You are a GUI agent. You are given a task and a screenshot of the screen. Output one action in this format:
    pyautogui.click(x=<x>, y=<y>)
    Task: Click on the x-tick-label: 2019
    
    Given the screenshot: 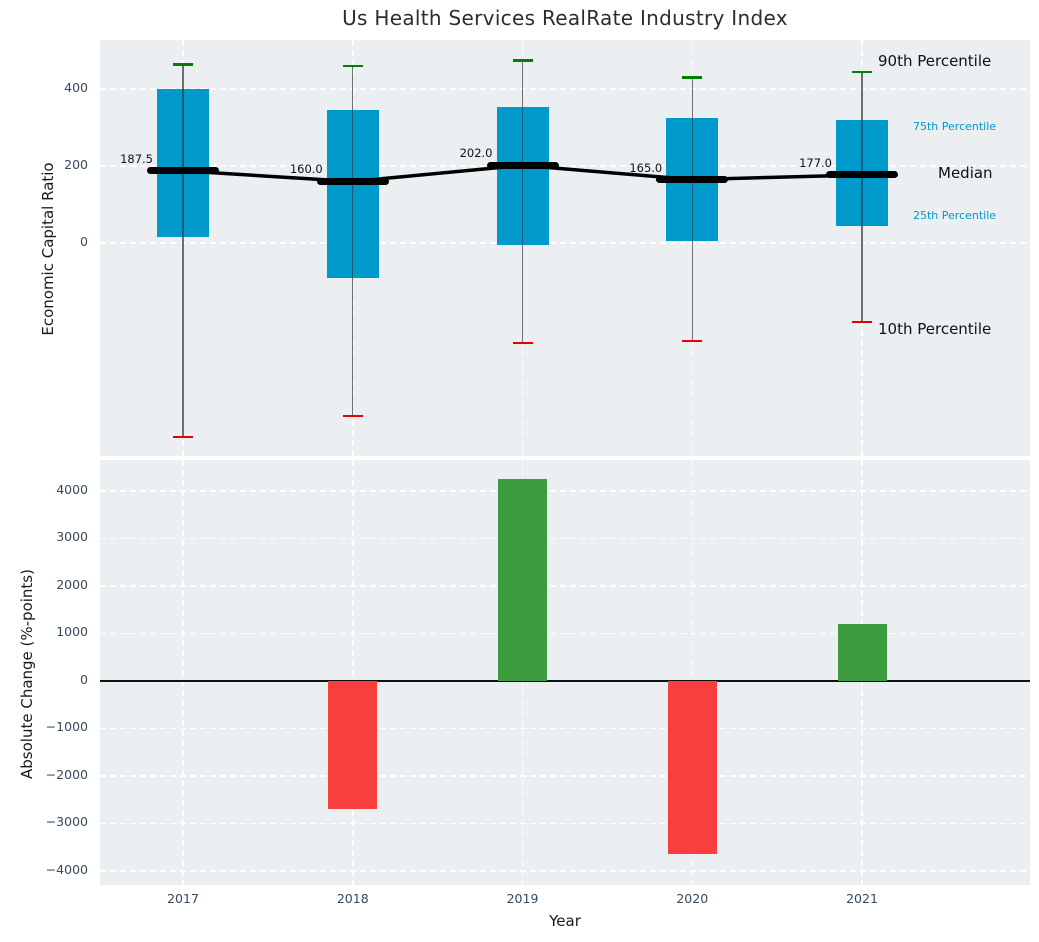 What is the action you would take?
    pyautogui.click(x=522, y=898)
    